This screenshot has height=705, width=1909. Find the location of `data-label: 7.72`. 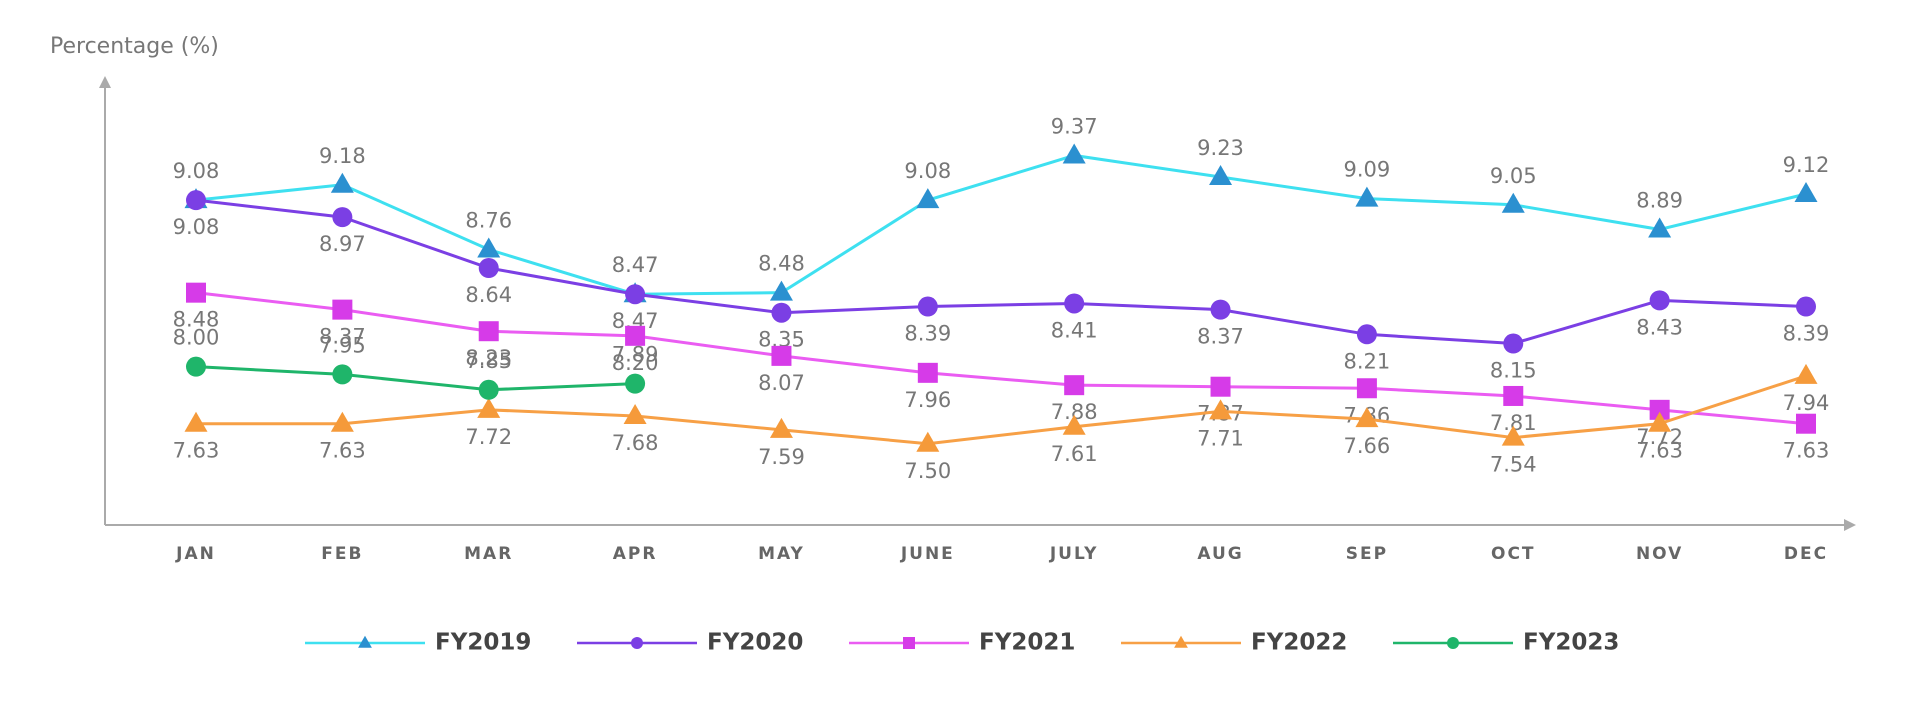

data-label: 7.72 is located at coordinates (488, 437).